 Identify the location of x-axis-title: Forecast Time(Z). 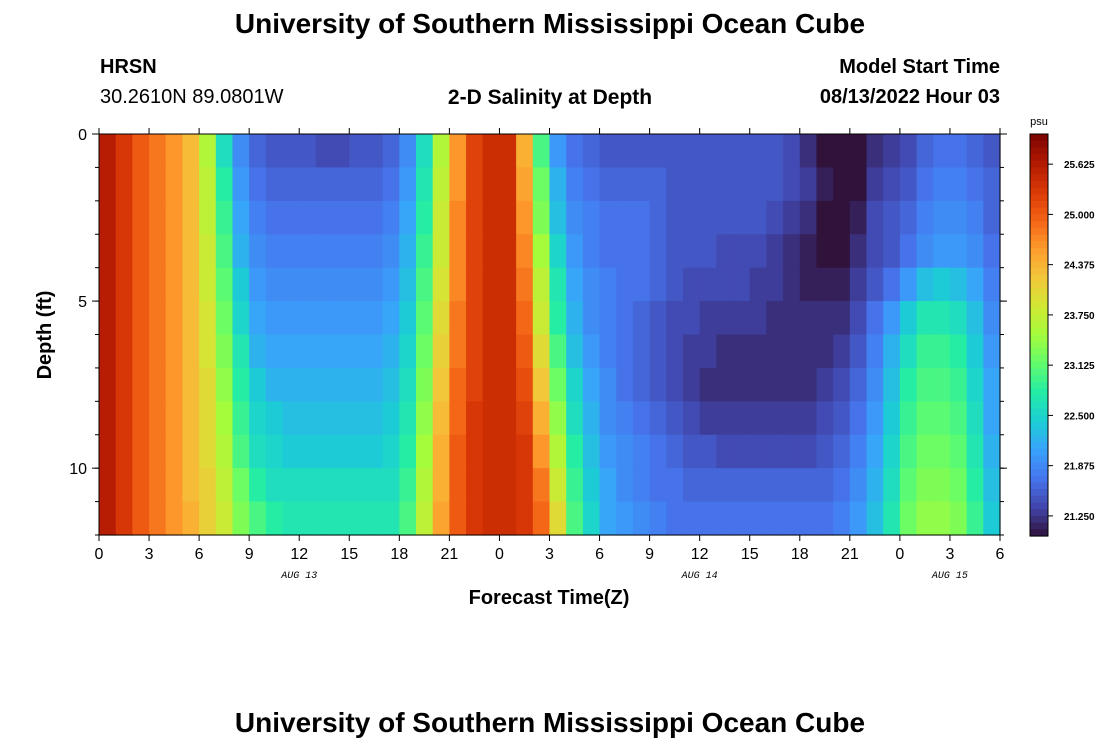
(549, 598).